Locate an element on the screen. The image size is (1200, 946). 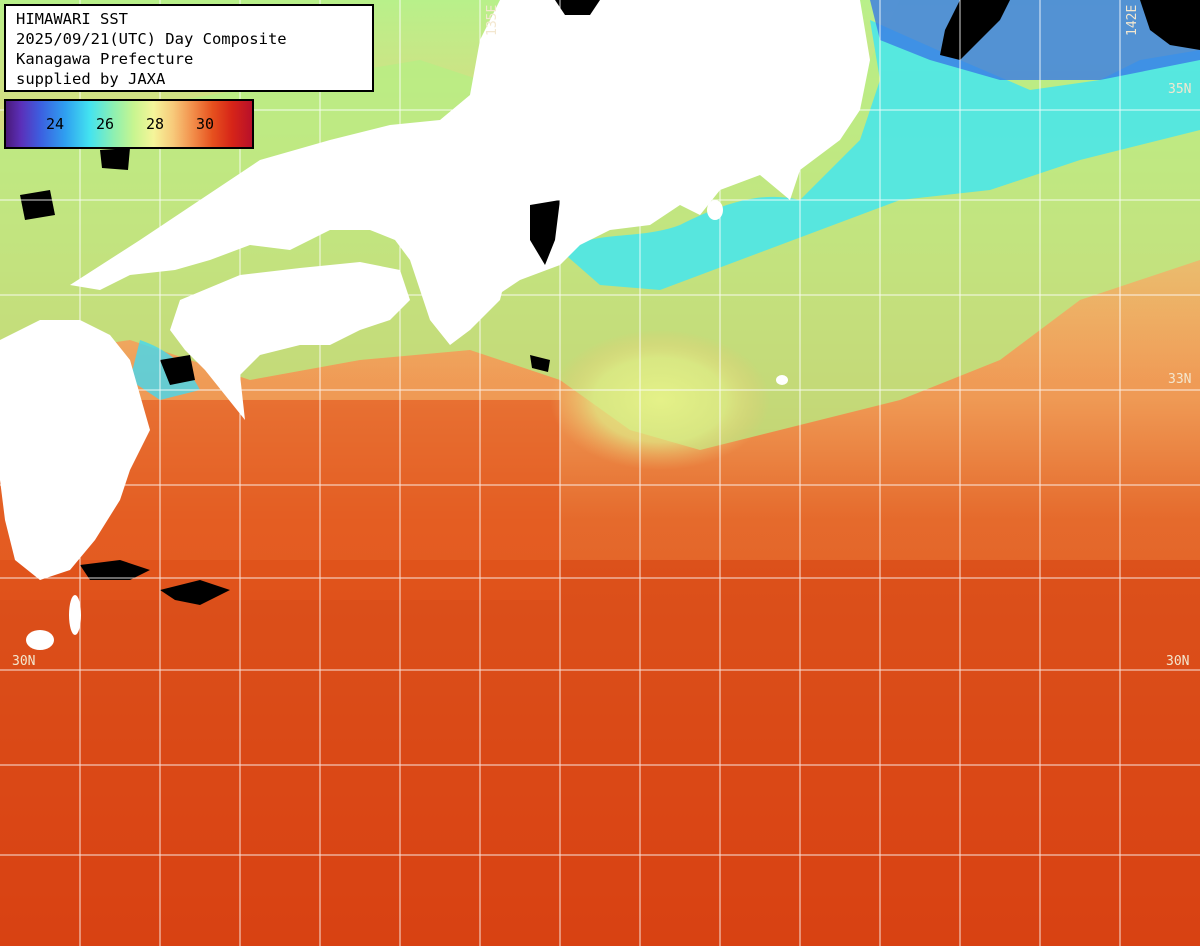
kii-peninsula is located at coordinates (467, 282).